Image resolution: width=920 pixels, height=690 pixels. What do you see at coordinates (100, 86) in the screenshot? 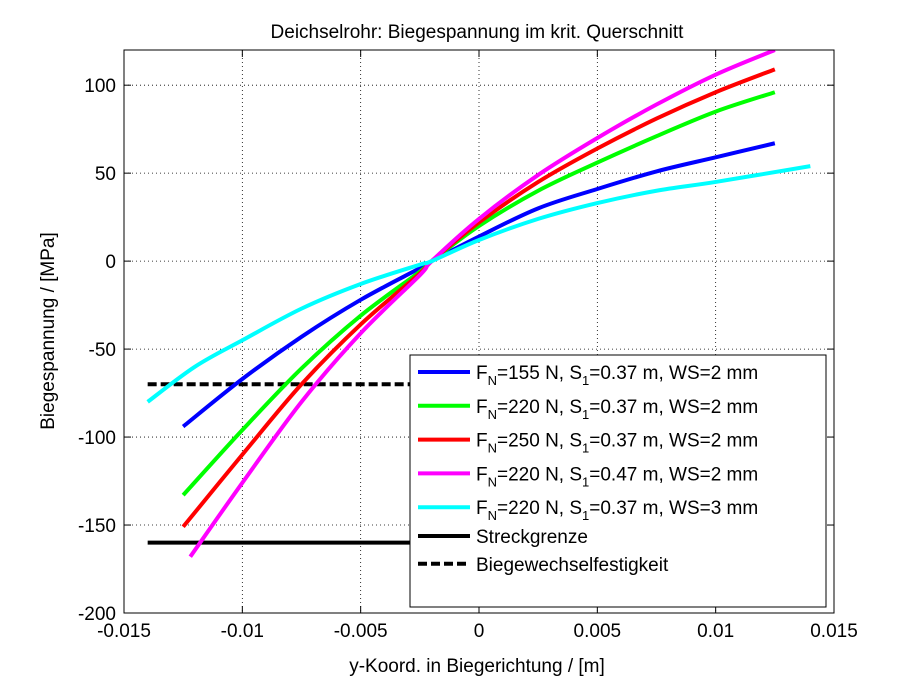
I see `y-tick-label: 100` at bounding box center [100, 86].